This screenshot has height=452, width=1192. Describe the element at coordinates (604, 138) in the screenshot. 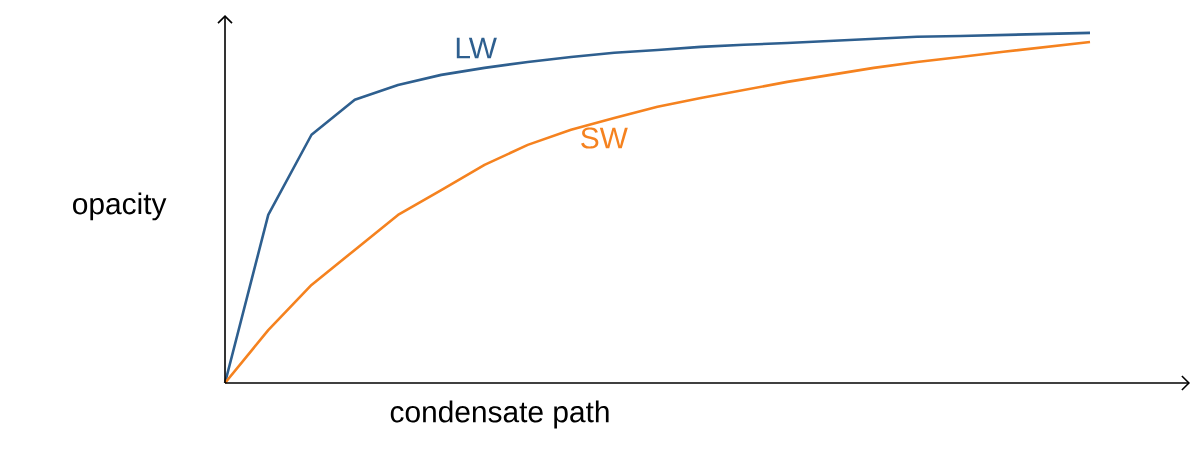

I see `series-label: SW` at that location.